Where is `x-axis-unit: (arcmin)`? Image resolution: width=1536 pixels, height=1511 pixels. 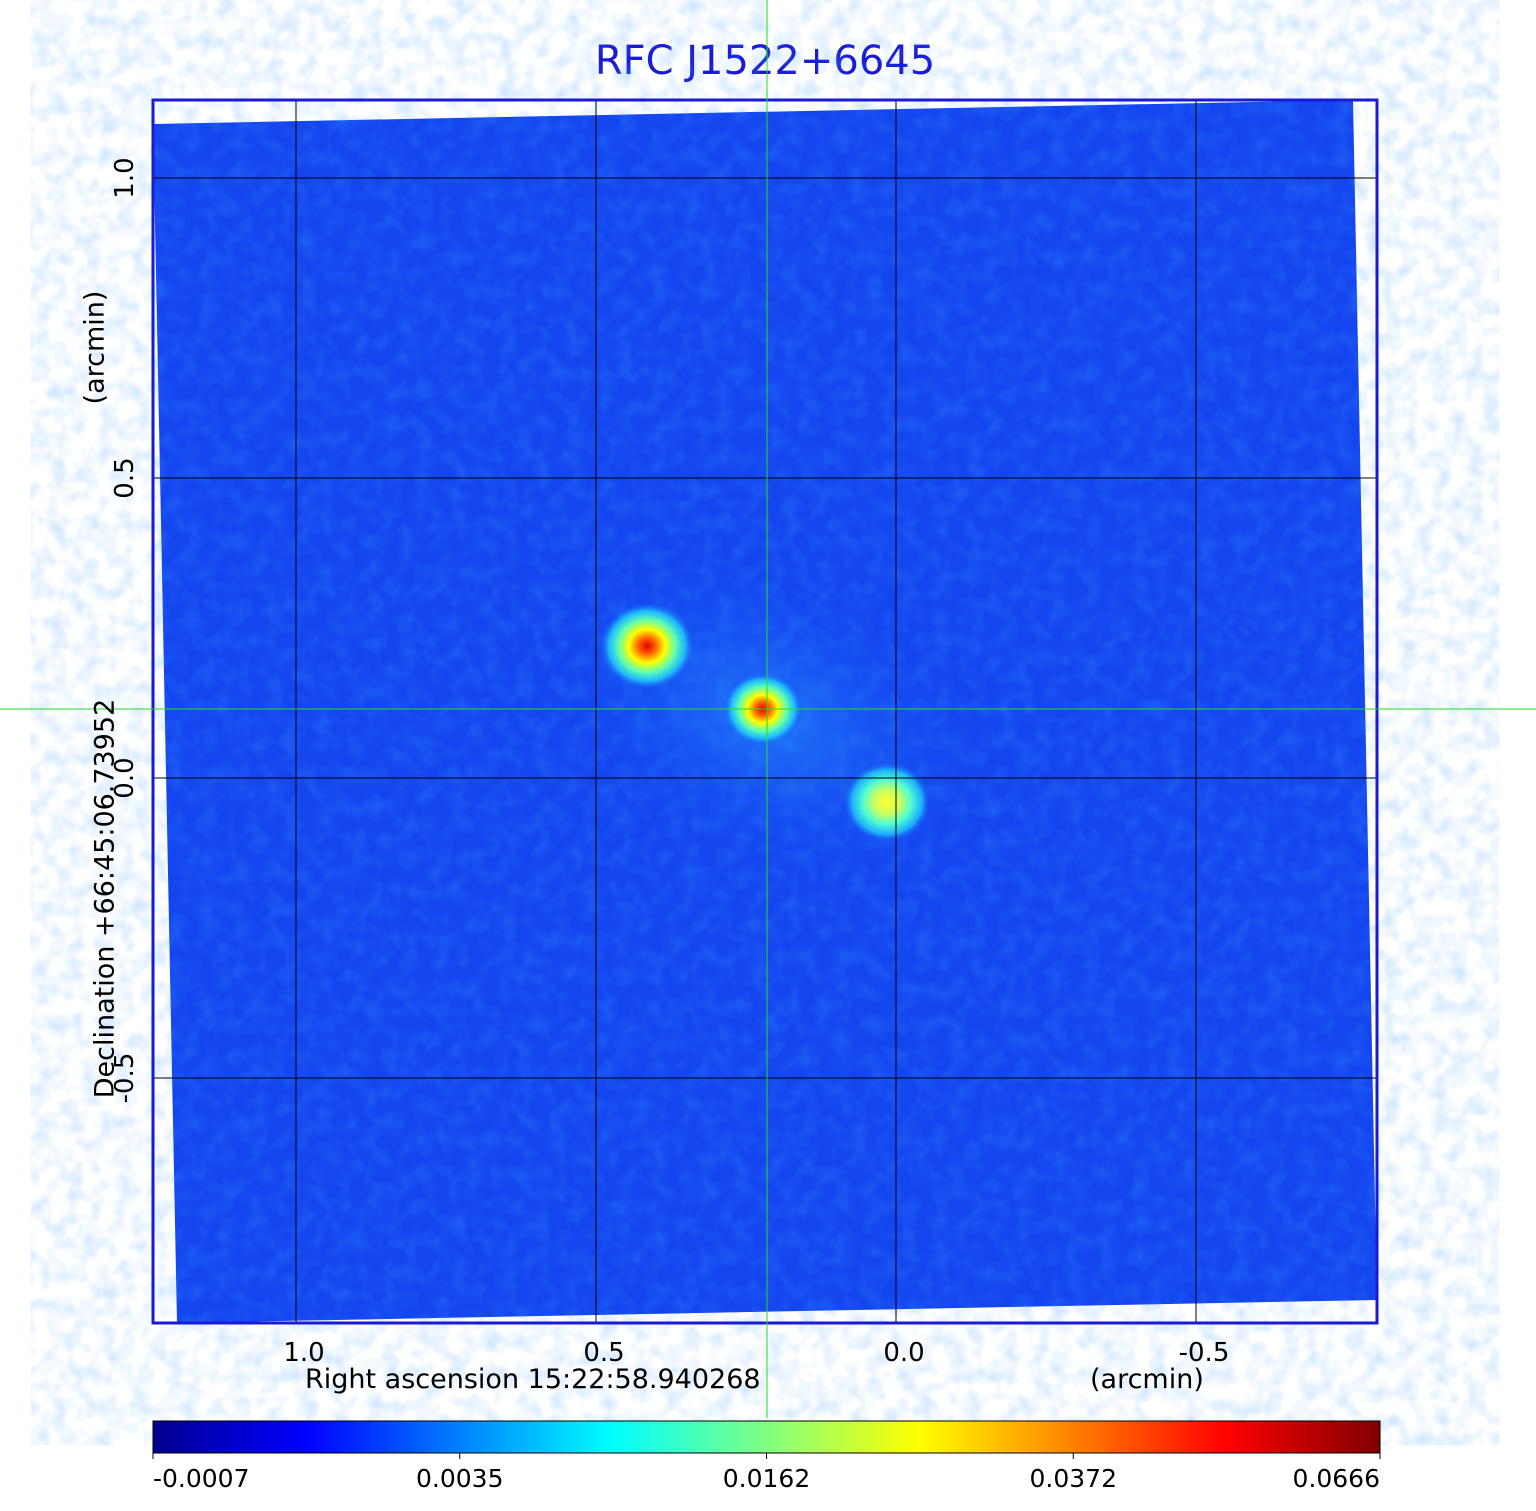
x-axis-unit: (arcmin) is located at coordinates (1147, 1379).